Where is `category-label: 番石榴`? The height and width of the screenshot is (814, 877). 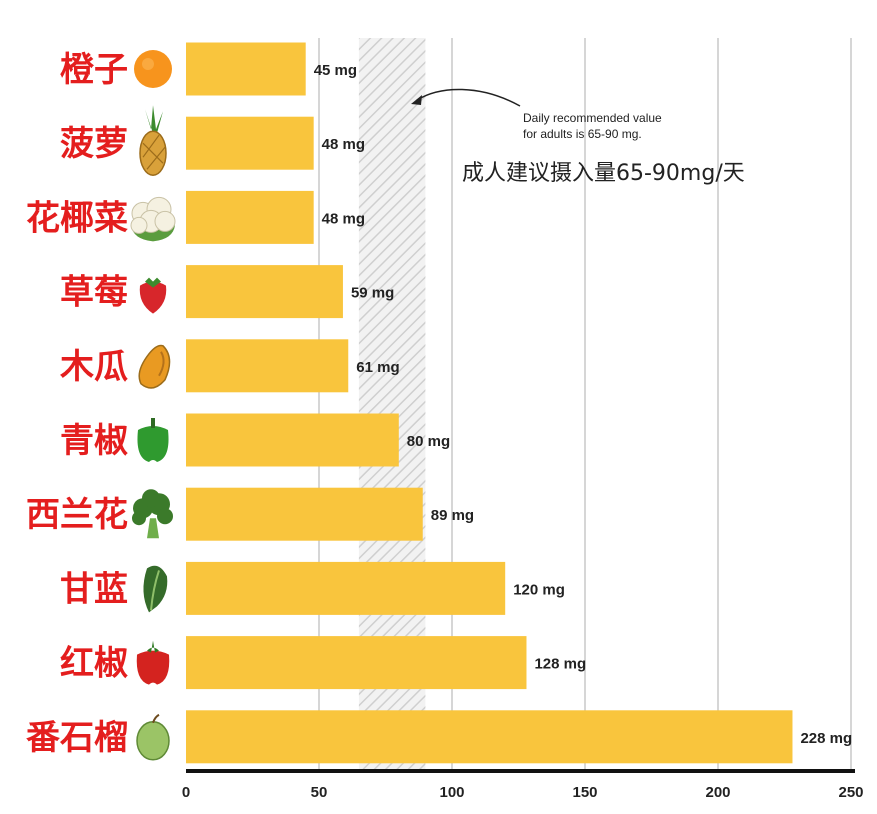
category-label: 番石榴 is located at coordinates (77, 738).